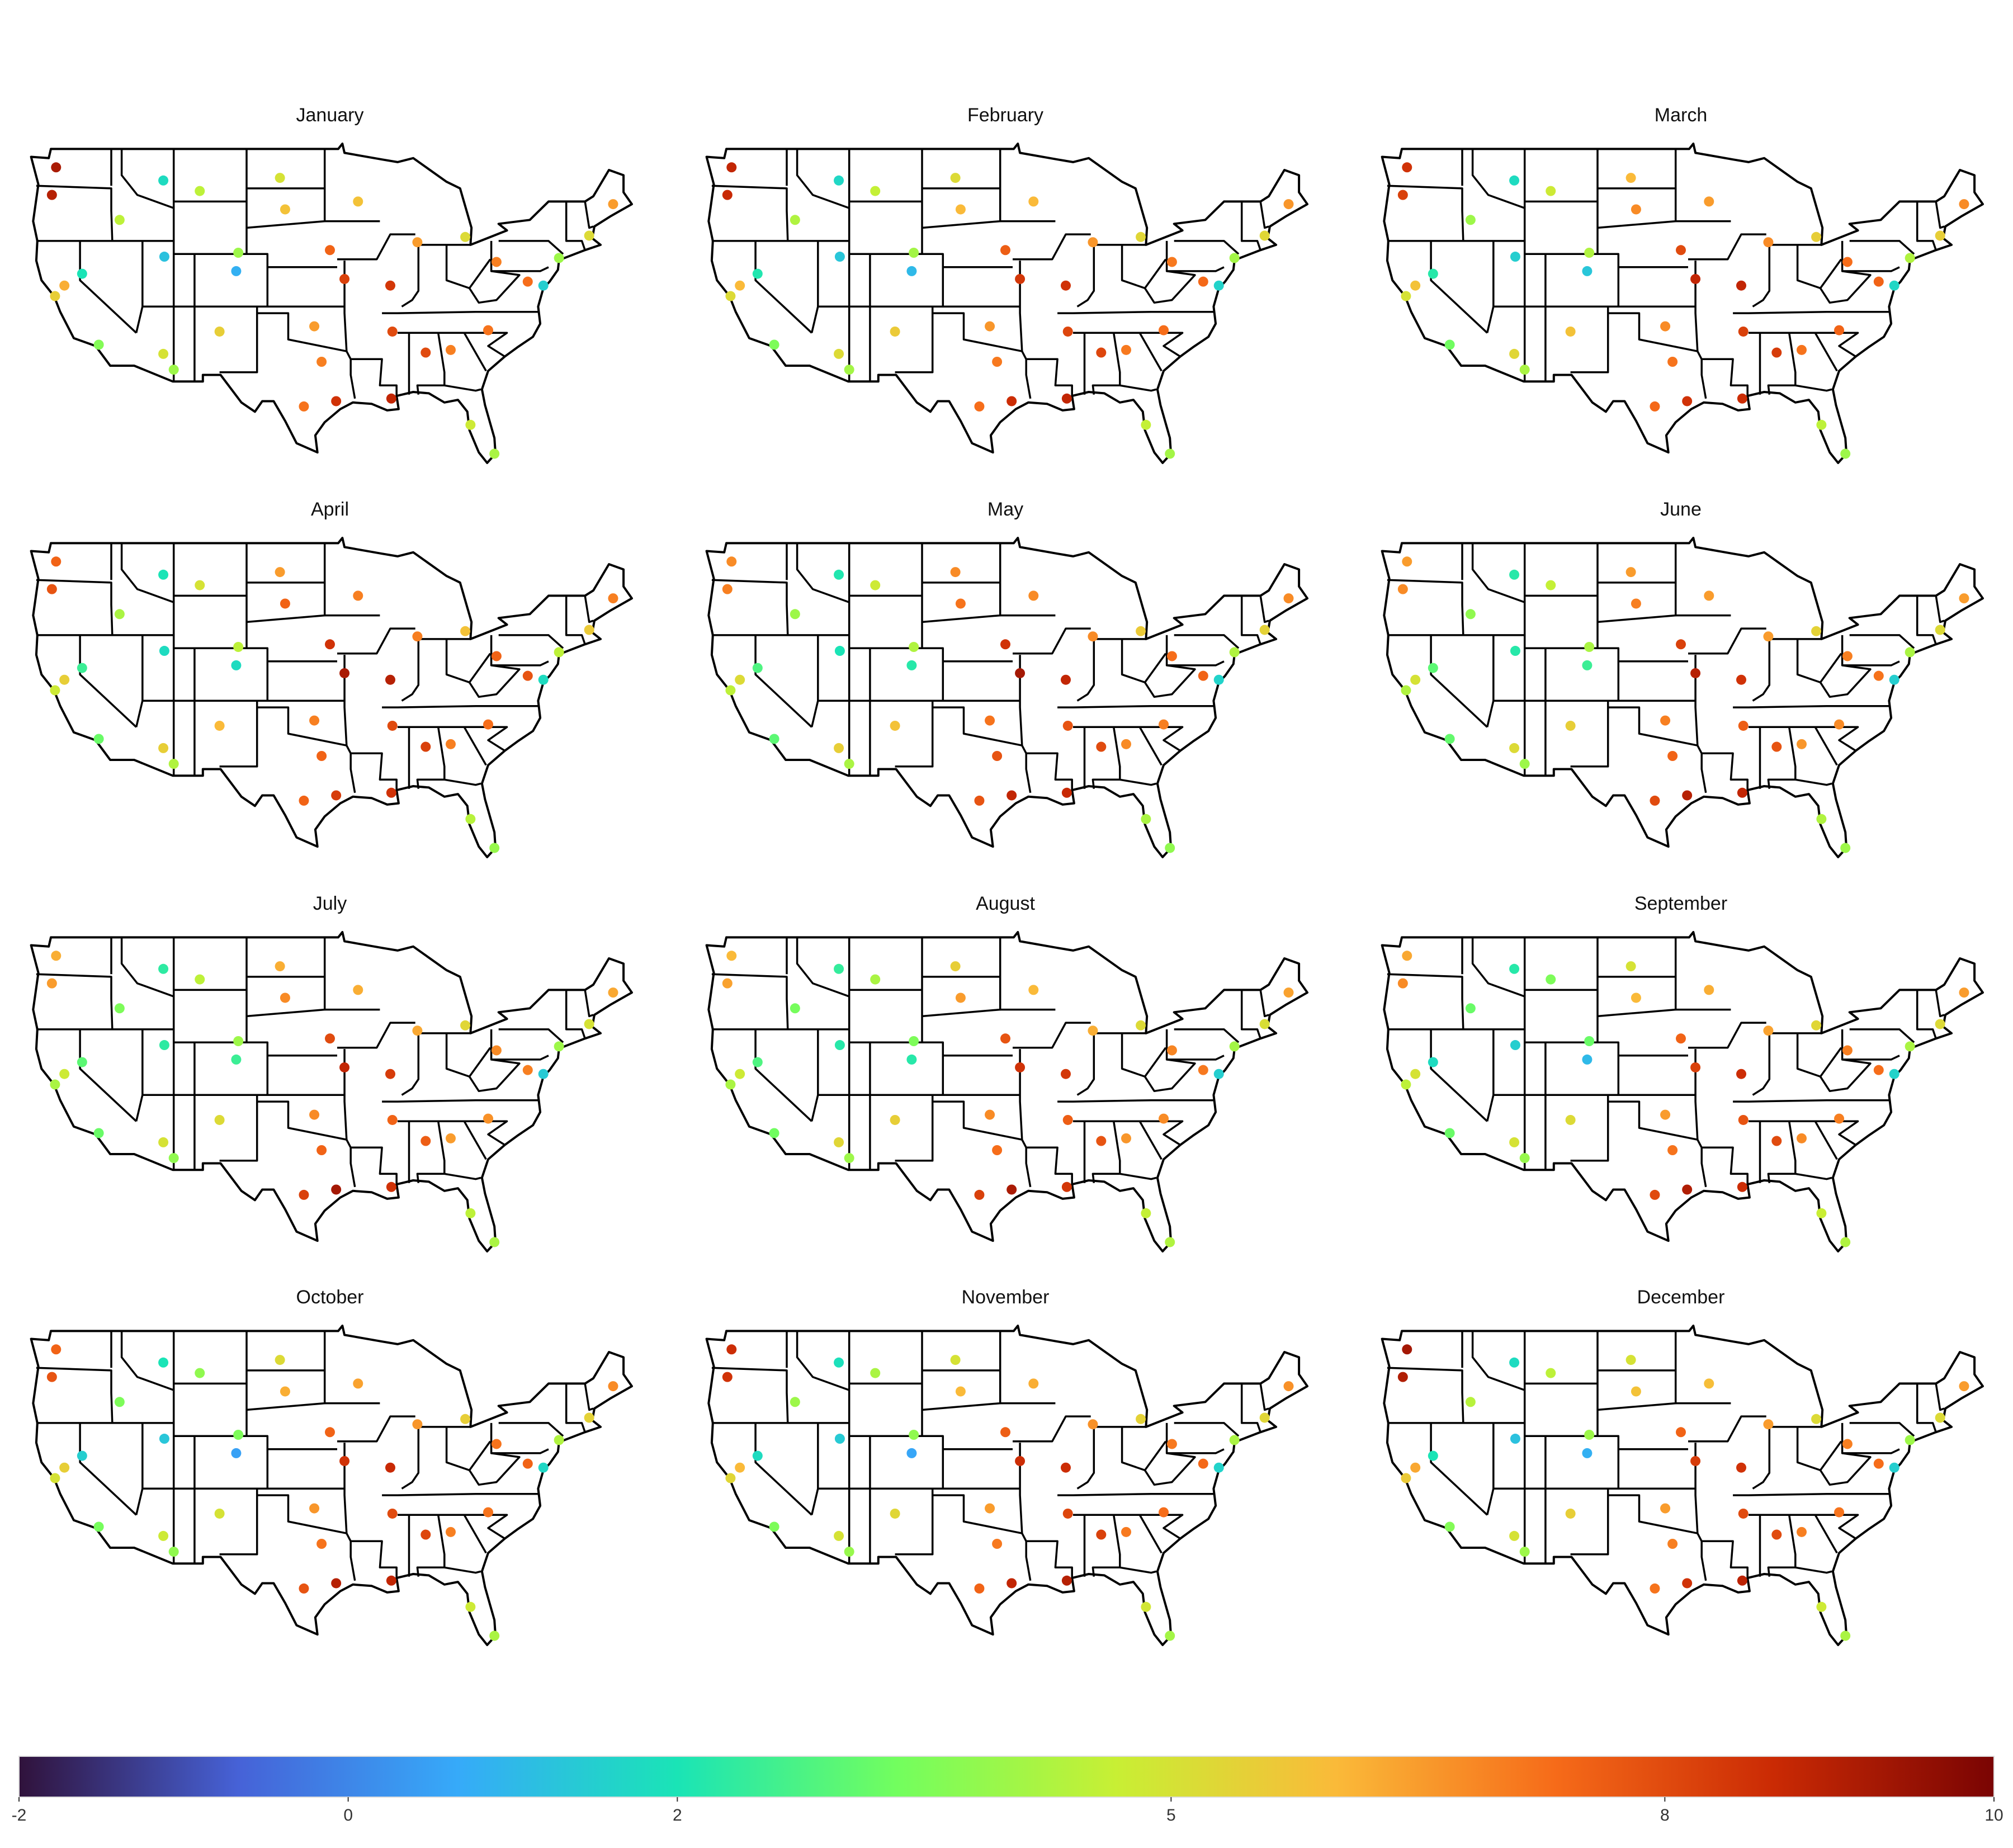  What do you see at coordinates (1005, 115) in the screenshot?
I see `panel-title: February` at bounding box center [1005, 115].